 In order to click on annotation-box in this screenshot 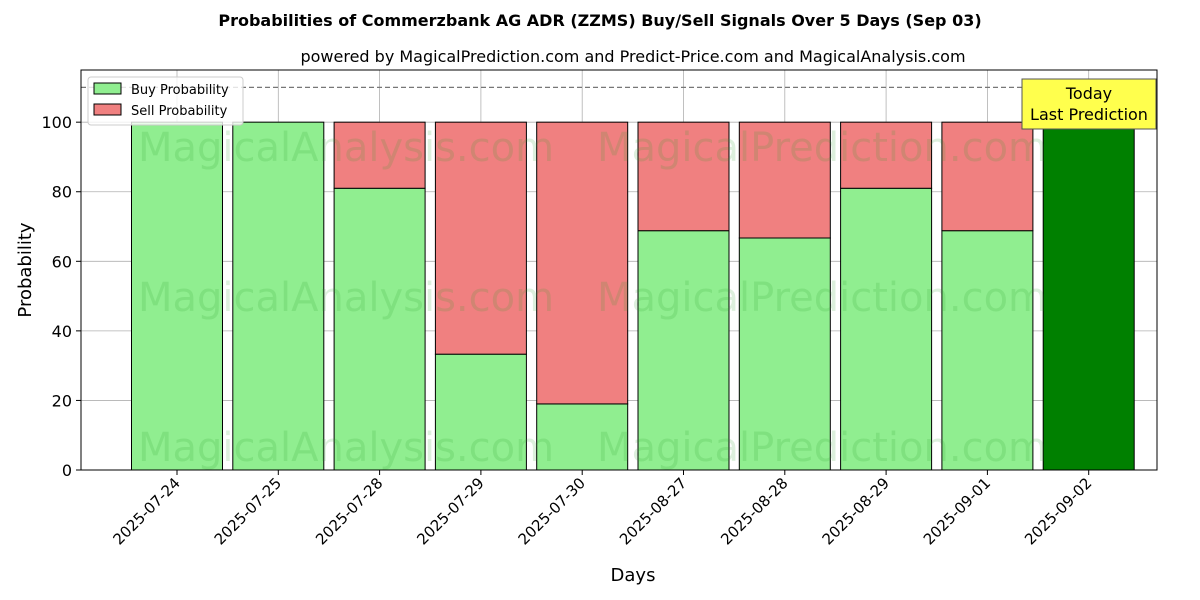, I will do `click(1089, 104)`.